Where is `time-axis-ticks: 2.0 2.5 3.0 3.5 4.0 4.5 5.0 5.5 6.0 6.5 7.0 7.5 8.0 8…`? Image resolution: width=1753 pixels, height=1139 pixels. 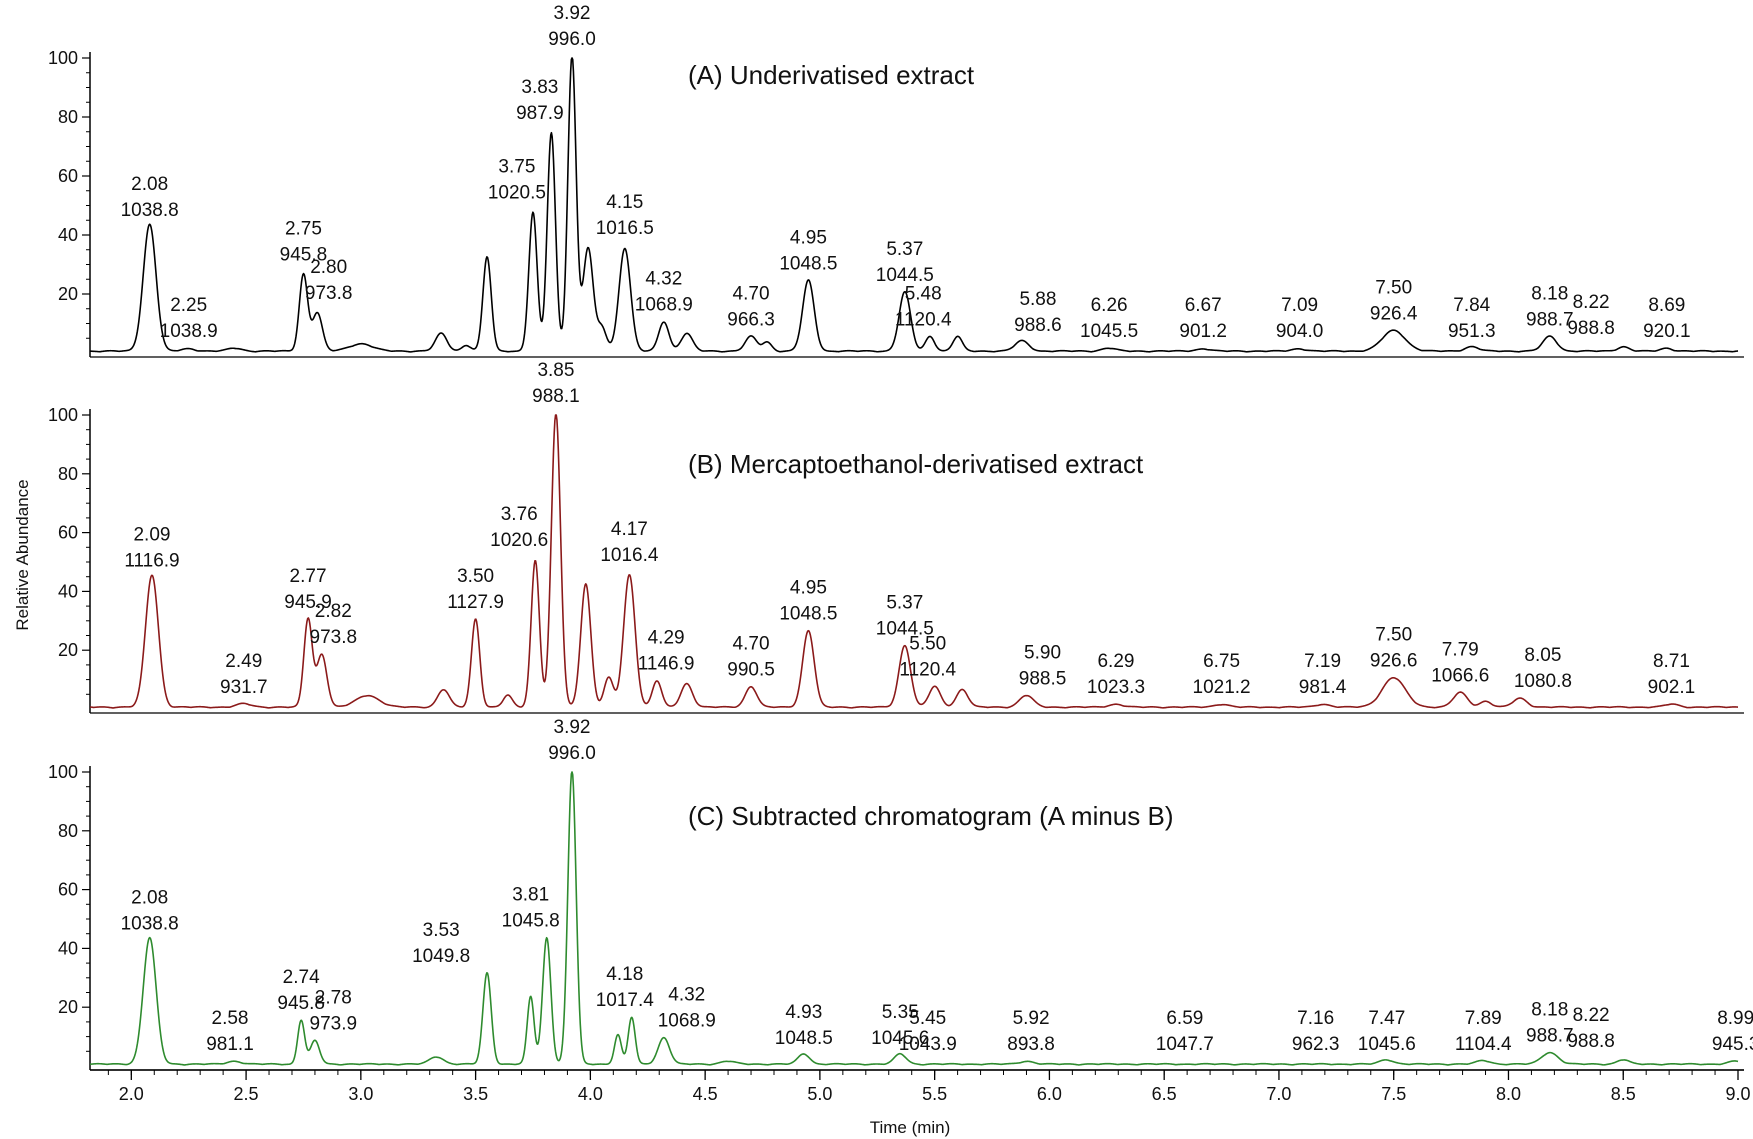
time-axis-ticks: 2.0 2.5 3.0 3.5 4.0 4.5 5.0 5.5 6.0 6.5 7.0 7.5 8.0 8… is located at coordinates (929, 1087).